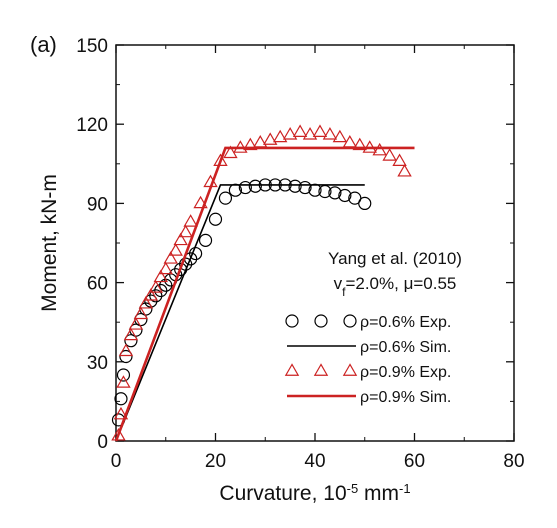  What do you see at coordinates (395, 258) in the screenshot?
I see `legend-title-line1: Yang et al. (2010)` at bounding box center [395, 258].